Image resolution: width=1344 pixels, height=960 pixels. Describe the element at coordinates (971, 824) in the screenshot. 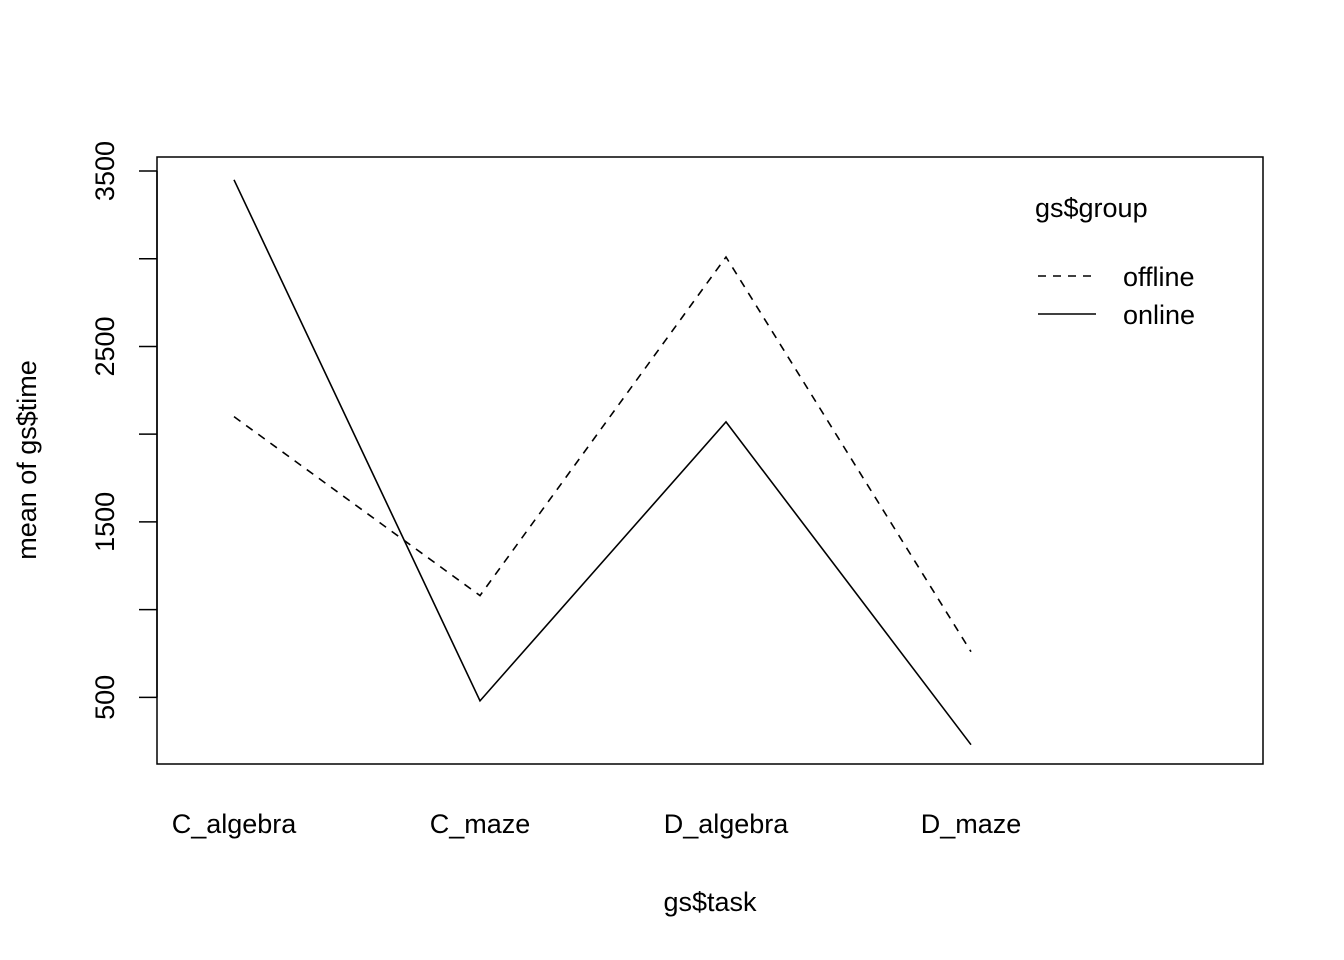

I see `x-tick-label: D_maze` at that location.